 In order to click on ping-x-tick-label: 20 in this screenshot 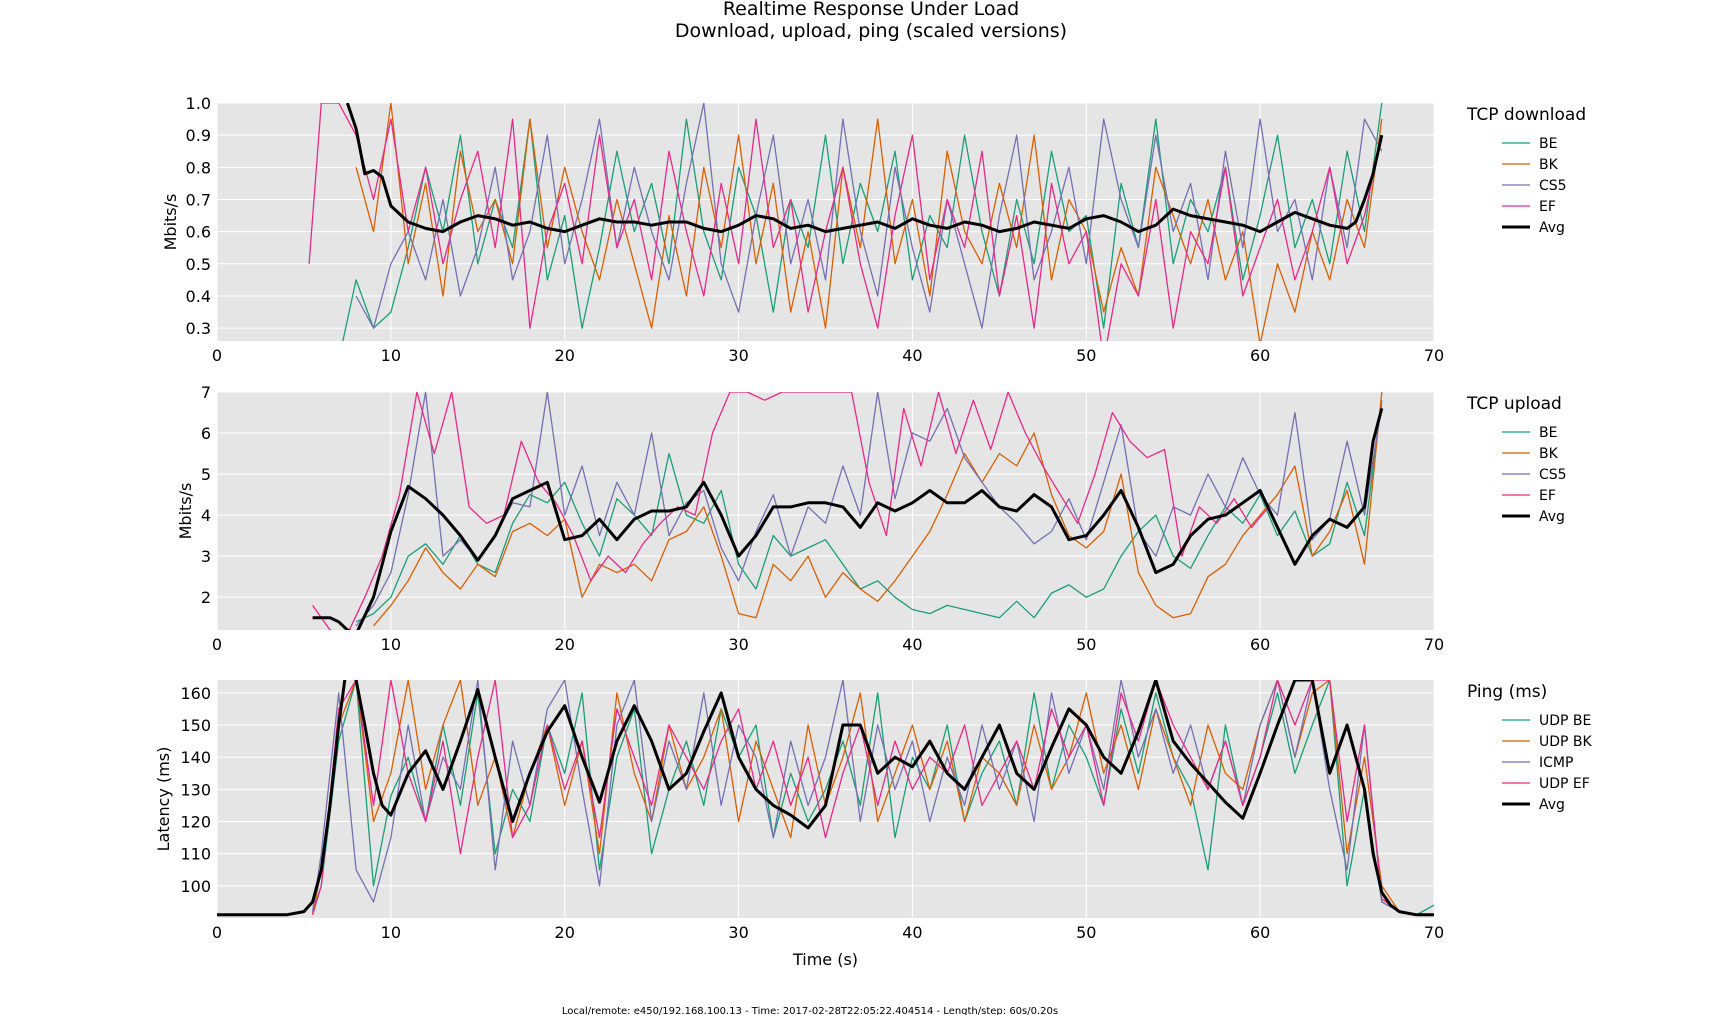, I will do `click(565, 932)`.